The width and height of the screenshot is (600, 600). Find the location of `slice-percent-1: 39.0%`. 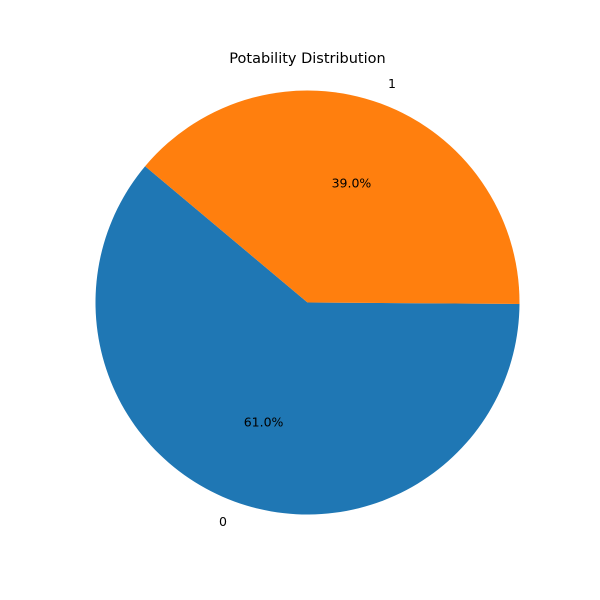

slice-percent-1: 39.0% is located at coordinates (352, 183).